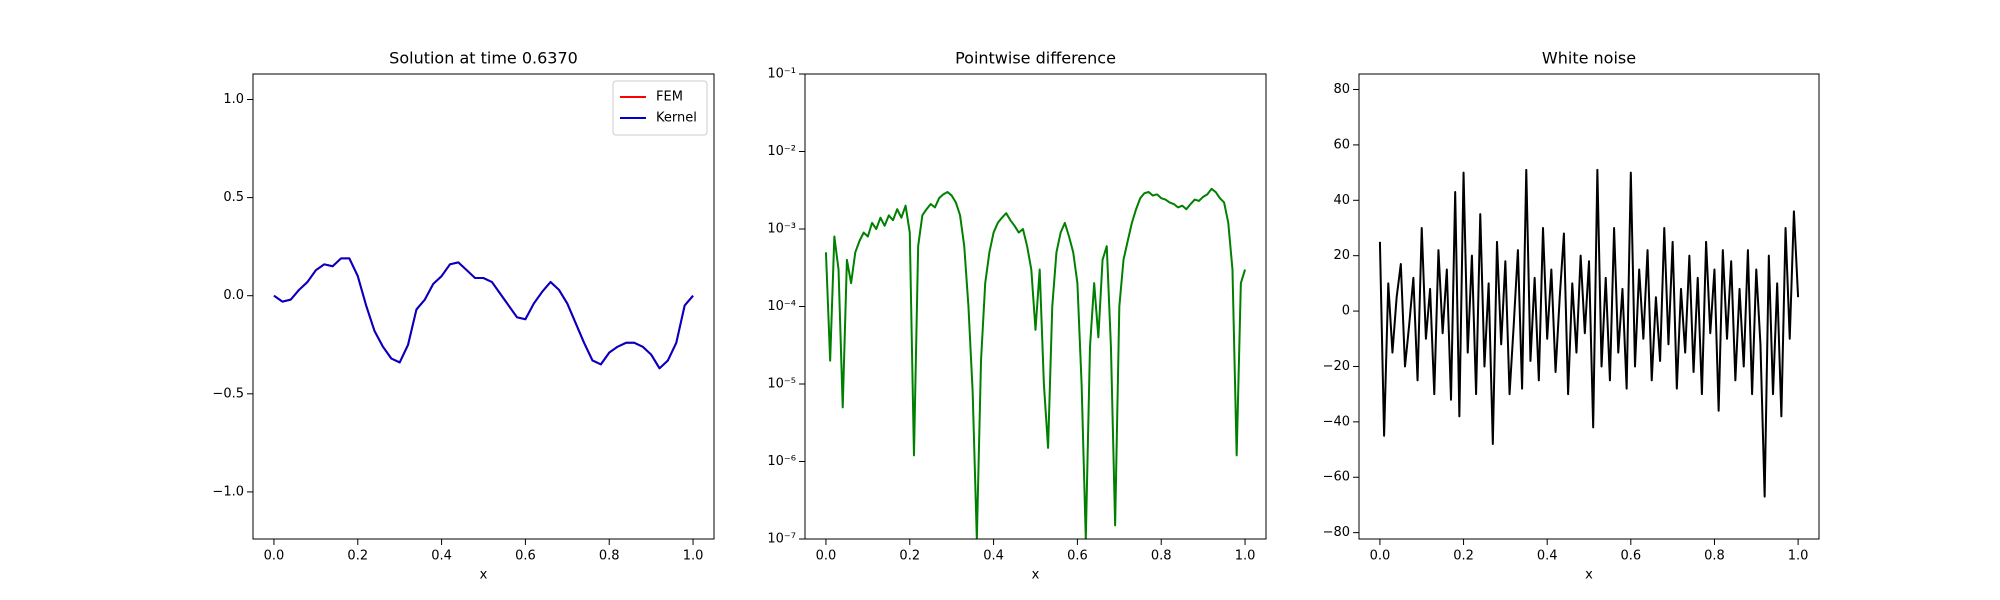  I want to click on y-tick-label: 10⁻⁷, so click(781, 539).